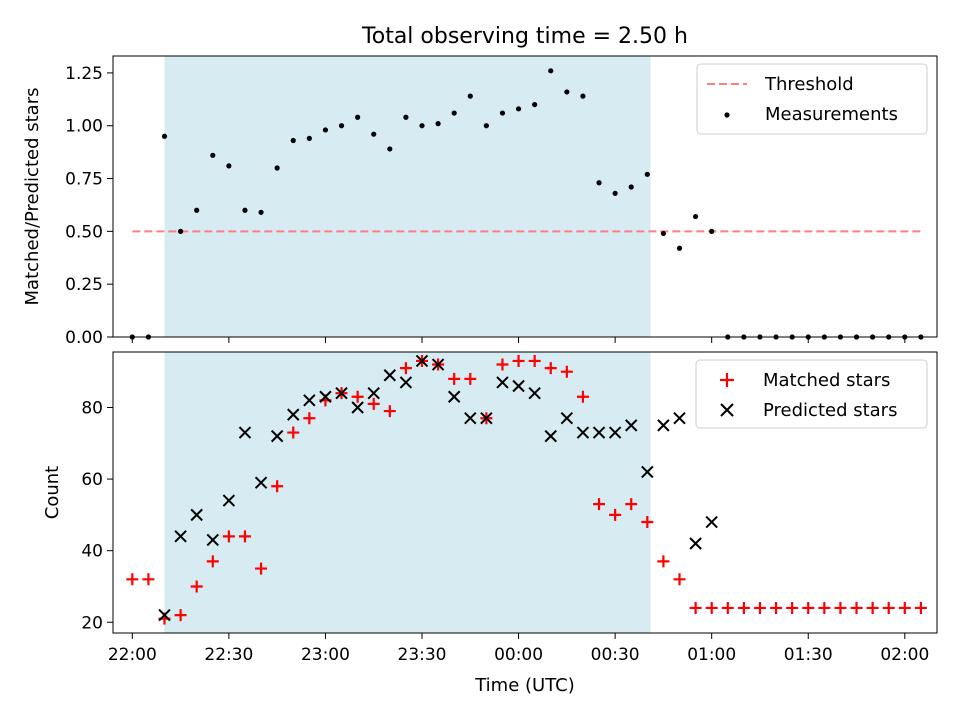 This screenshot has width=960, height=720. Describe the element at coordinates (84, 285) in the screenshot. I see `top-ytick-label: 0.25` at that location.